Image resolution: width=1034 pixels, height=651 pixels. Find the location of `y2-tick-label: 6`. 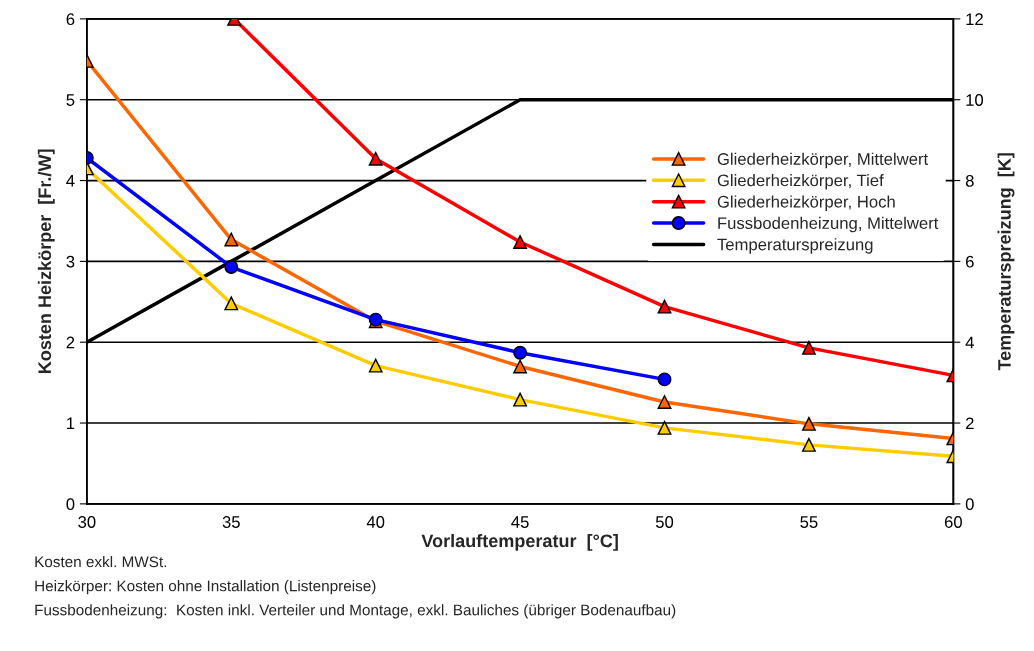

y2-tick-label: 6 is located at coordinates (970, 261).